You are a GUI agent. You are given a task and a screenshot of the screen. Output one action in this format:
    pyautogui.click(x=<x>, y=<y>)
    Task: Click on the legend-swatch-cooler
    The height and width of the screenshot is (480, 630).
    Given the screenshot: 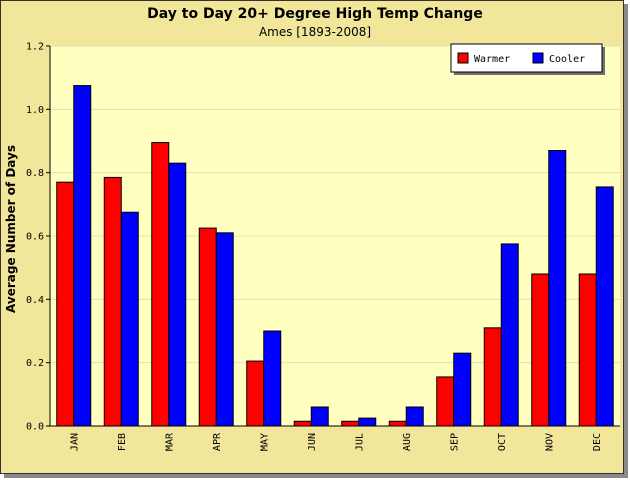 What is the action you would take?
    pyautogui.click(x=538, y=58)
    